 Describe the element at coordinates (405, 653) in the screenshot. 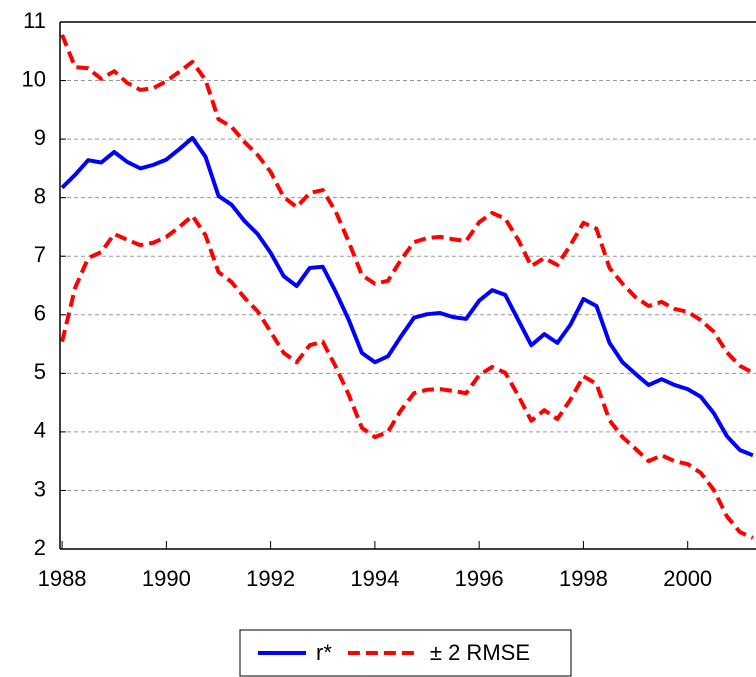

I see `legend: r* ± 2 RMSE` at that location.